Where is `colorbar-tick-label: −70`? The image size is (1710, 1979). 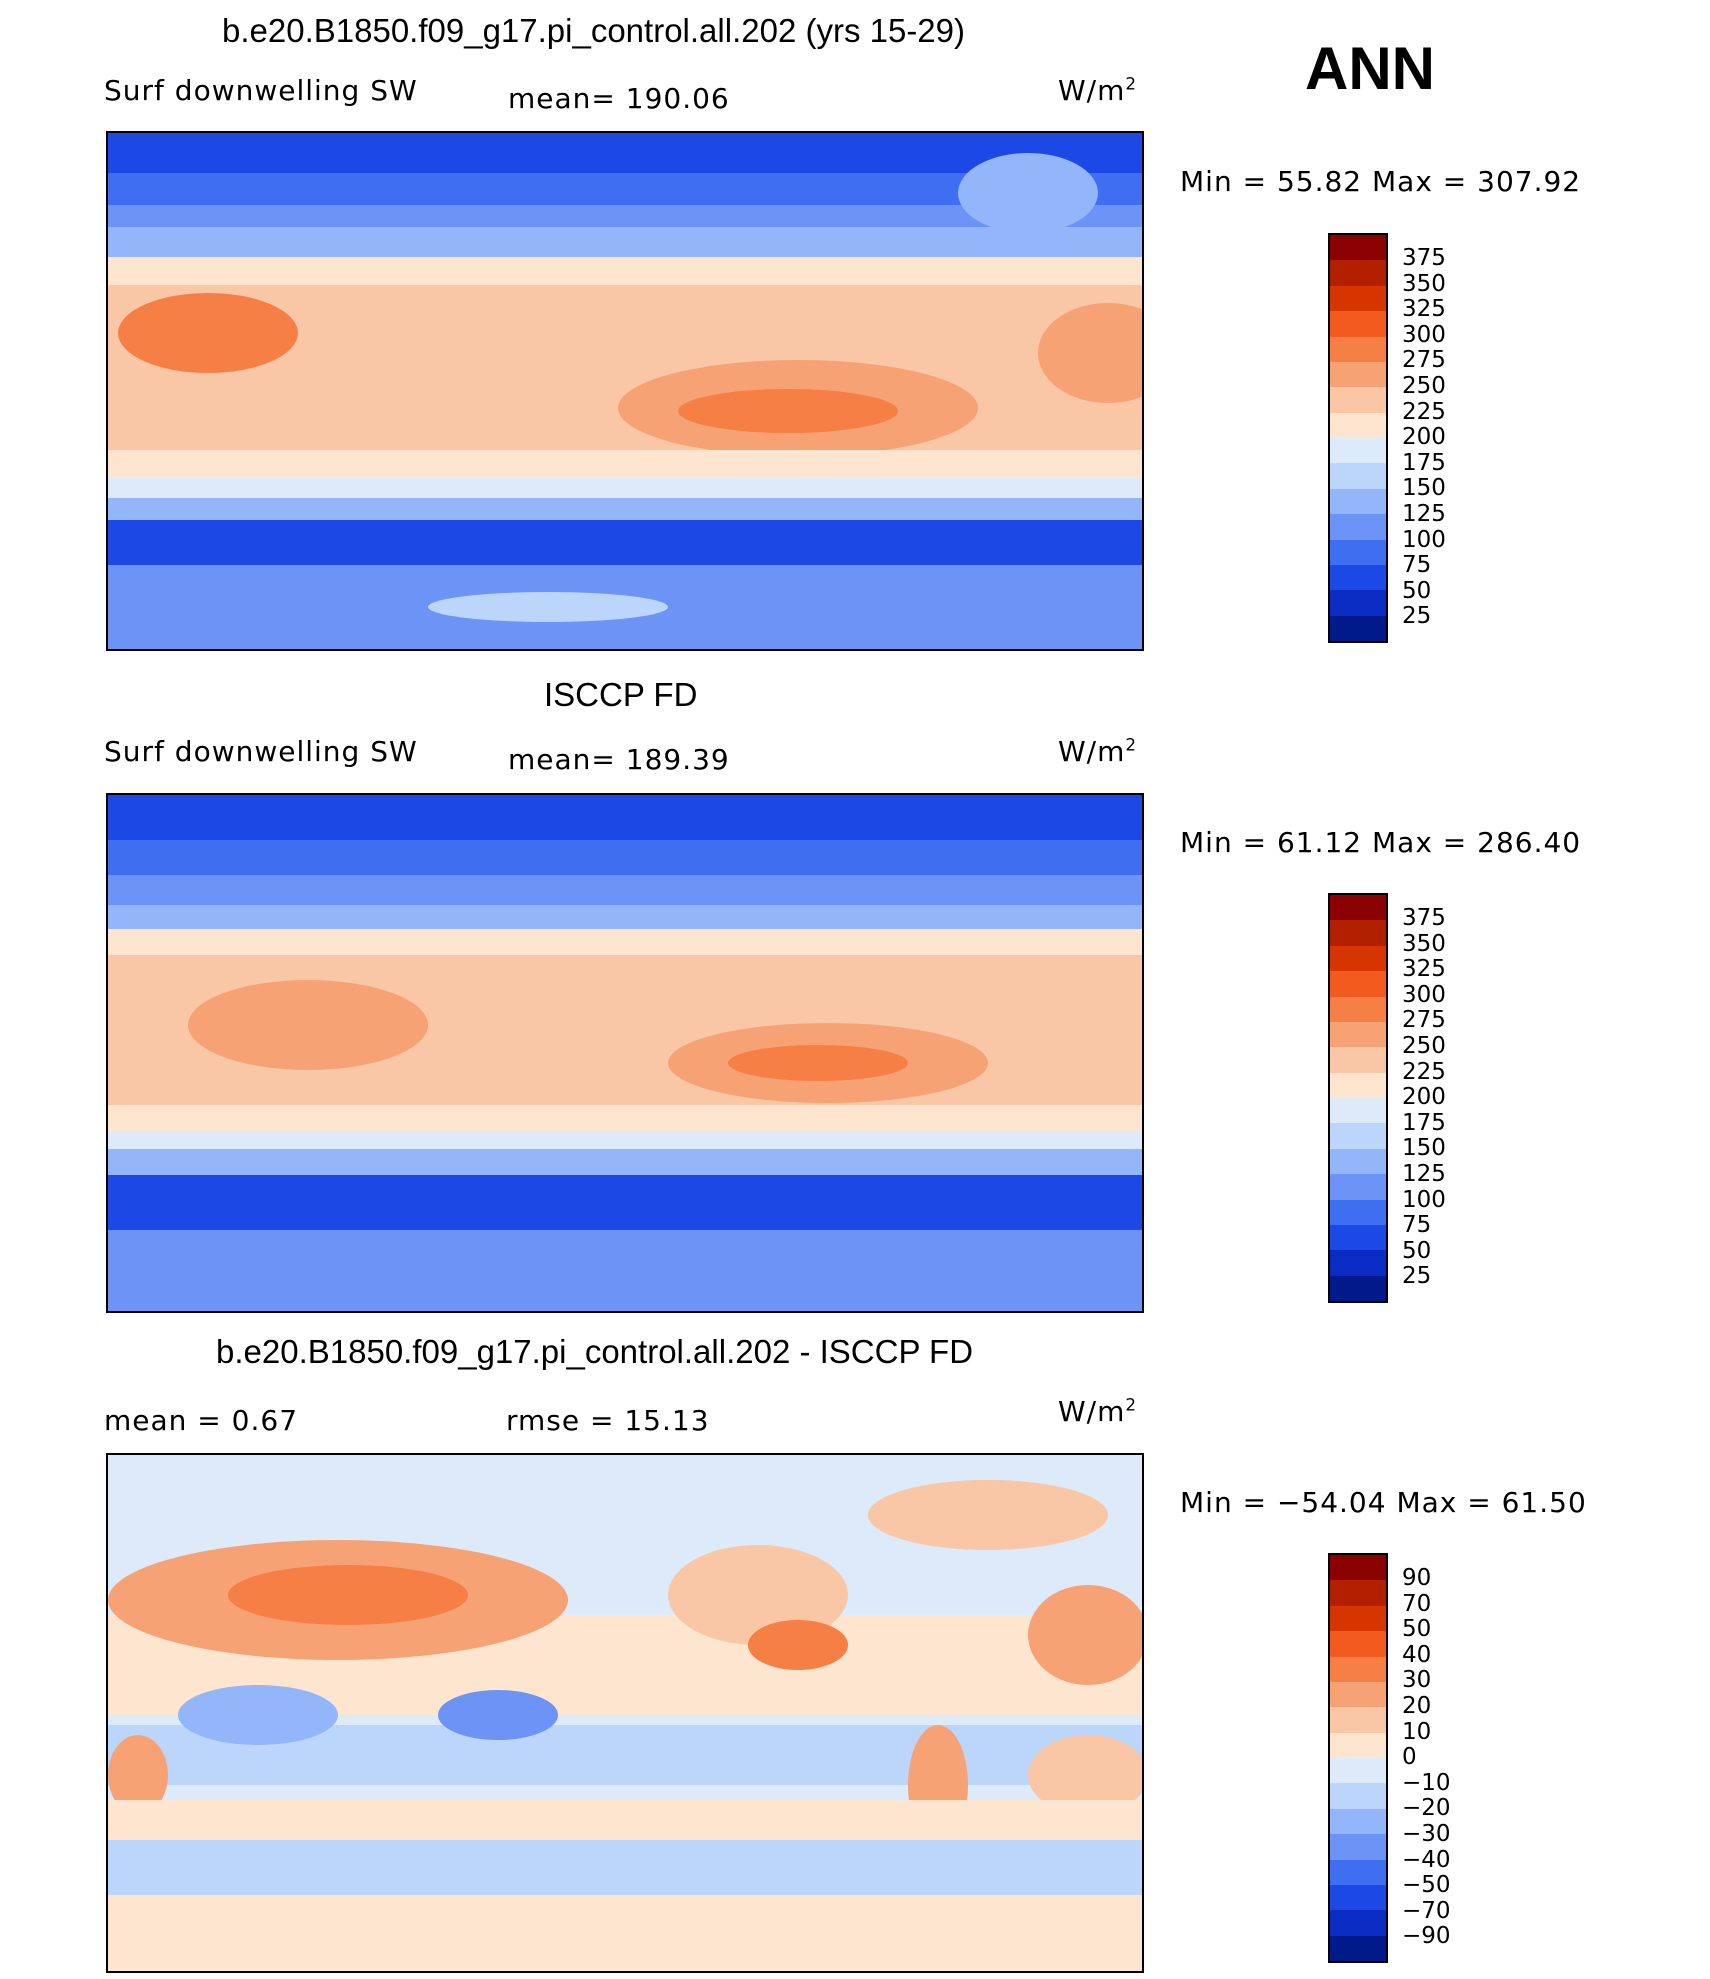 colorbar-tick-label: −70 is located at coordinates (1426, 1910).